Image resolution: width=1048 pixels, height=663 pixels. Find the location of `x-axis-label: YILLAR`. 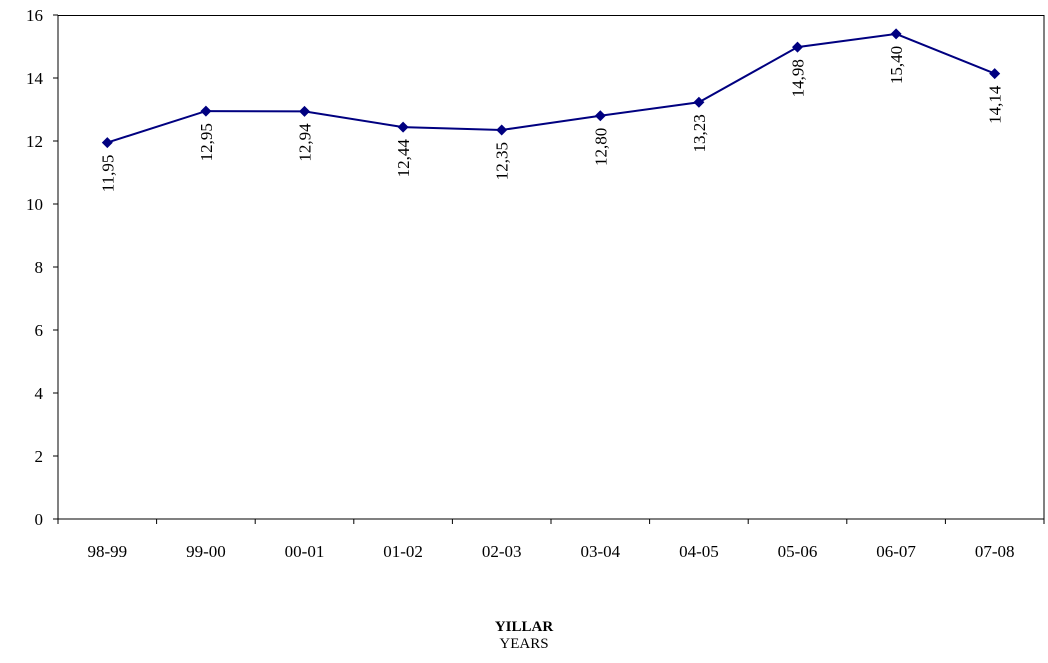

x-axis-label: YILLAR is located at coordinates (524, 627).